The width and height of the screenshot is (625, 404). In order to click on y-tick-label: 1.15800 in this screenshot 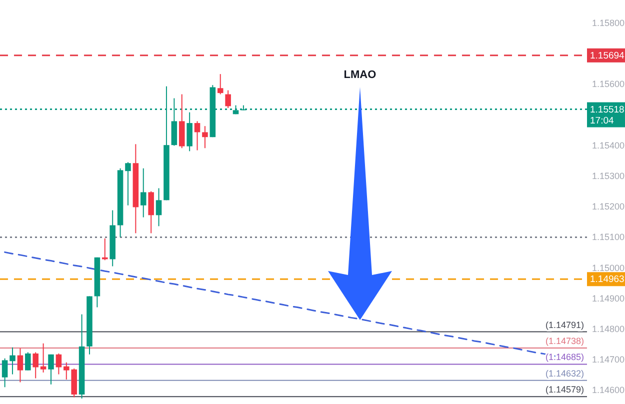, I will do `click(608, 23)`.